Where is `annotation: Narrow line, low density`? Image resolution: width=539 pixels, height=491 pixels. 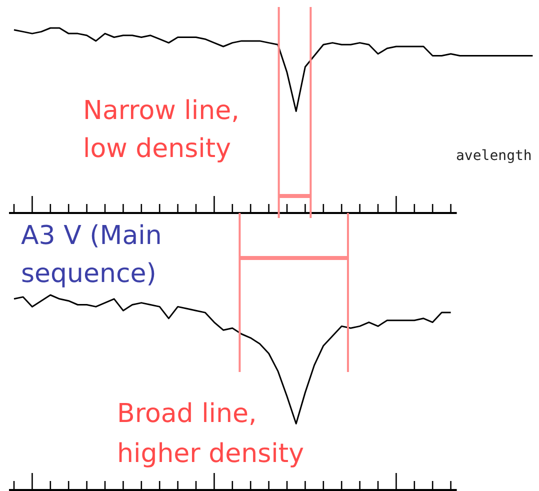 annotation: Narrow line, low density is located at coordinates (161, 130).